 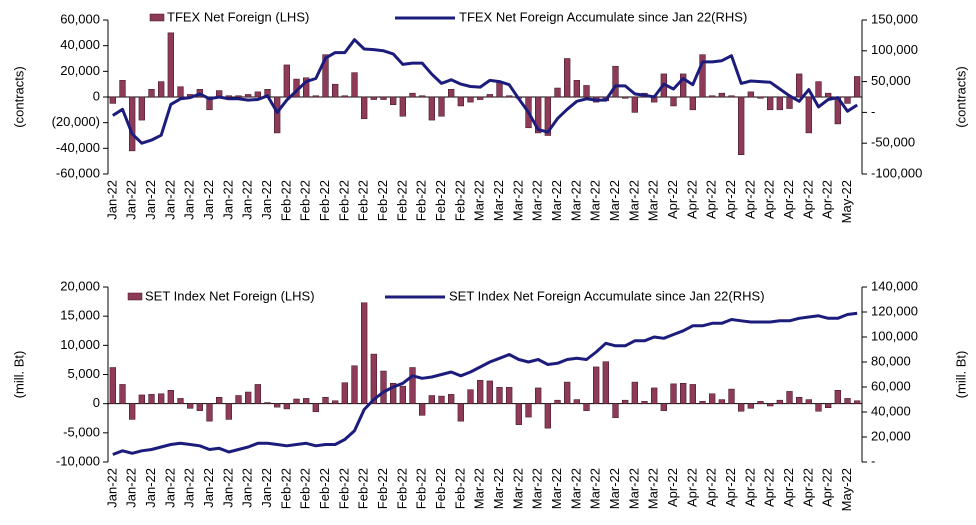 I want to click on y2-tick-label: -, so click(x=873, y=111).